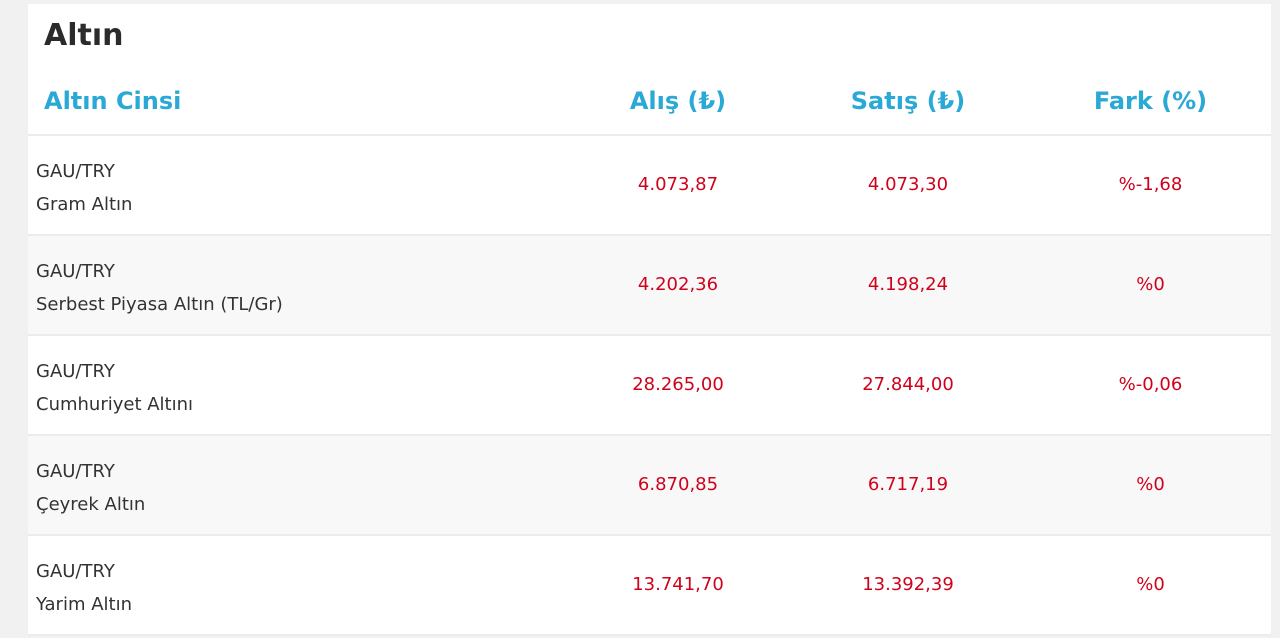 This screenshot has height=638, width=1280. What do you see at coordinates (84, 204) in the screenshot?
I see `gold-name: Gram Altın` at bounding box center [84, 204].